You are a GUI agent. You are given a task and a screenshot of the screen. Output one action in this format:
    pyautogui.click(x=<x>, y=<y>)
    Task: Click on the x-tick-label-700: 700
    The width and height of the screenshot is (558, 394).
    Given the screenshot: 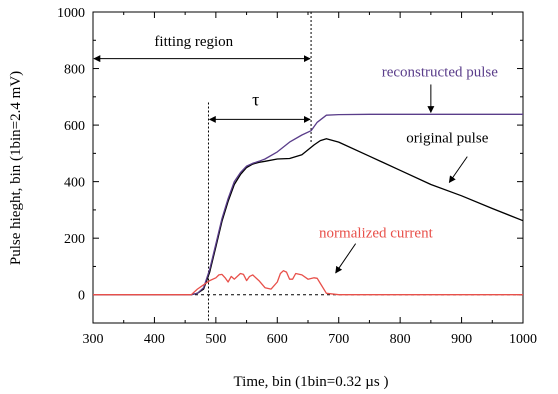 What is the action you would take?
    pyautogui.click(x=338, y=339)
    